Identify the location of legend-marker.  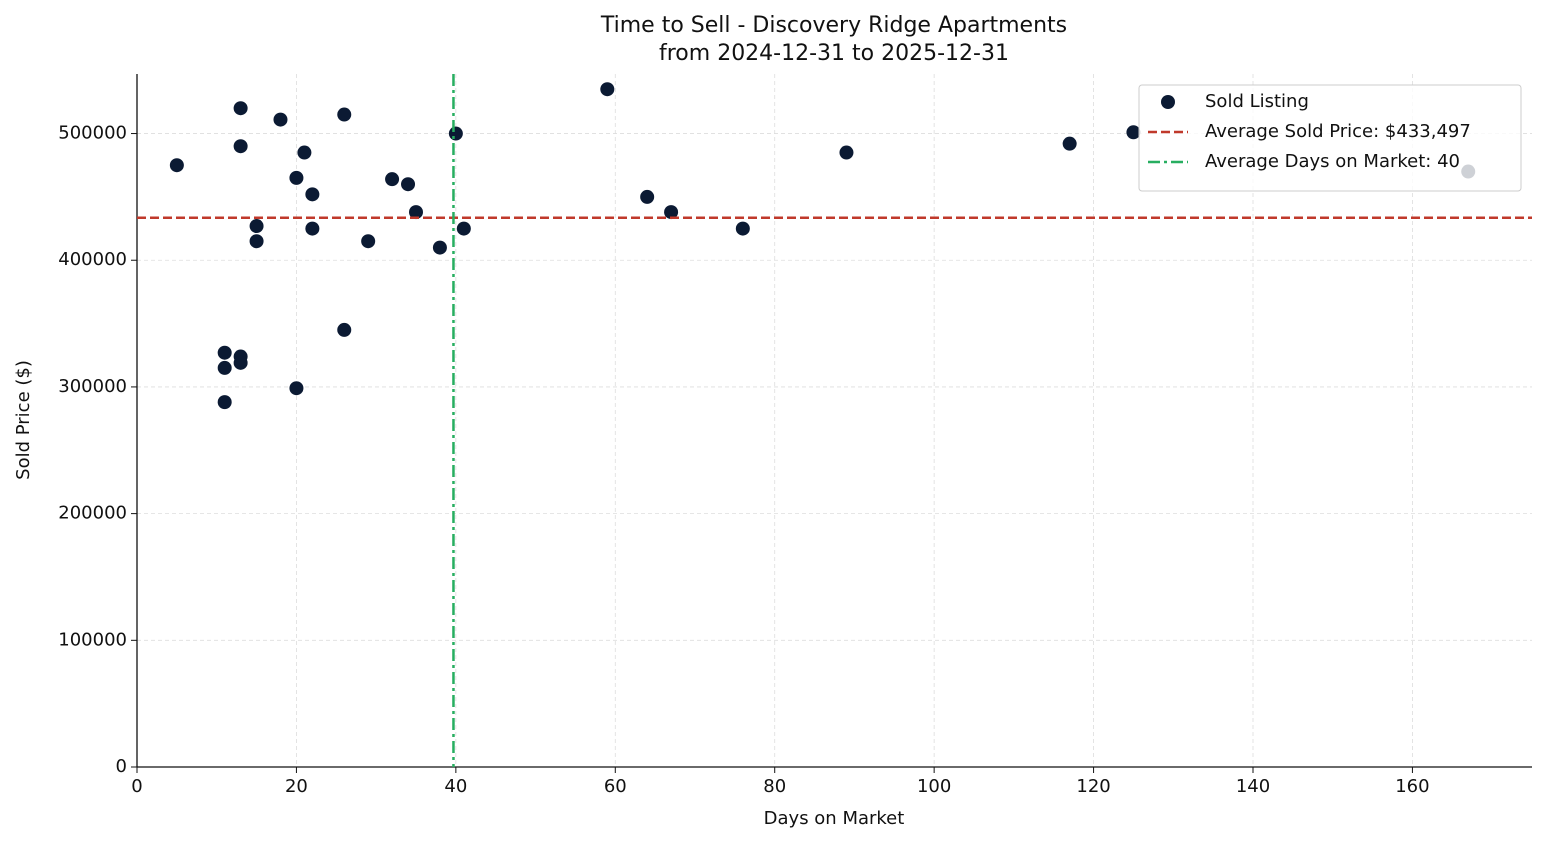
(1168, 102).